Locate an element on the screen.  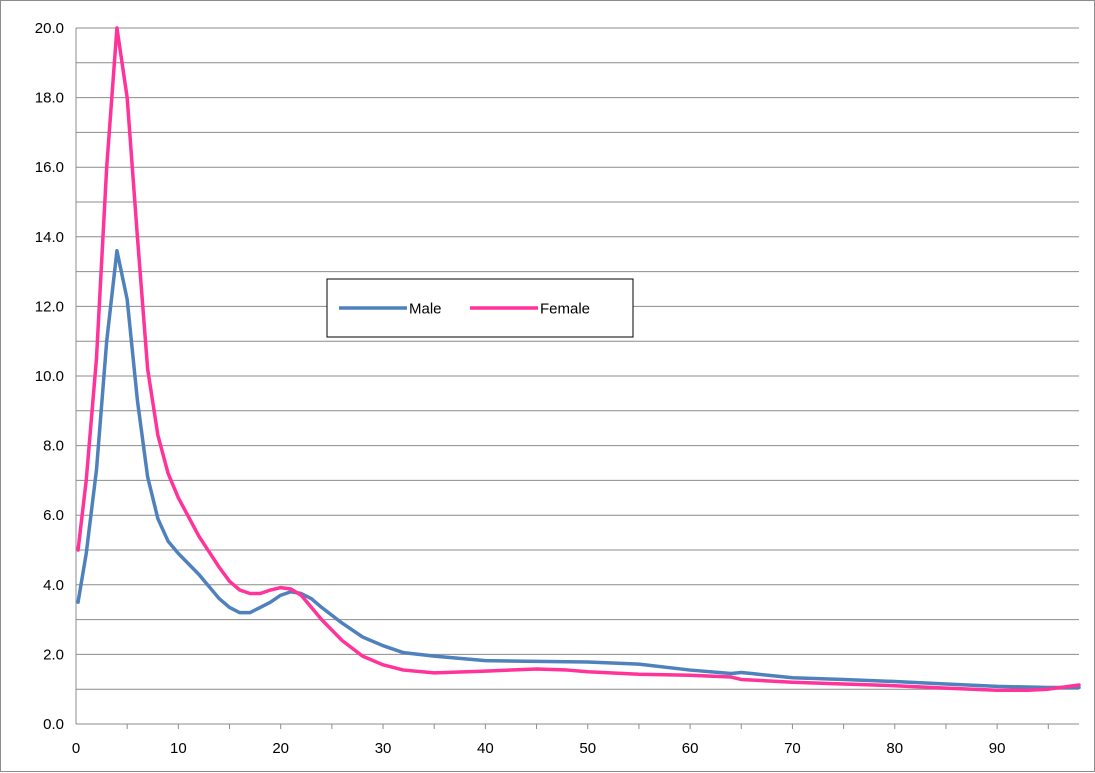
y-tick-label: 16.0 is located at coordinates (49, 167).